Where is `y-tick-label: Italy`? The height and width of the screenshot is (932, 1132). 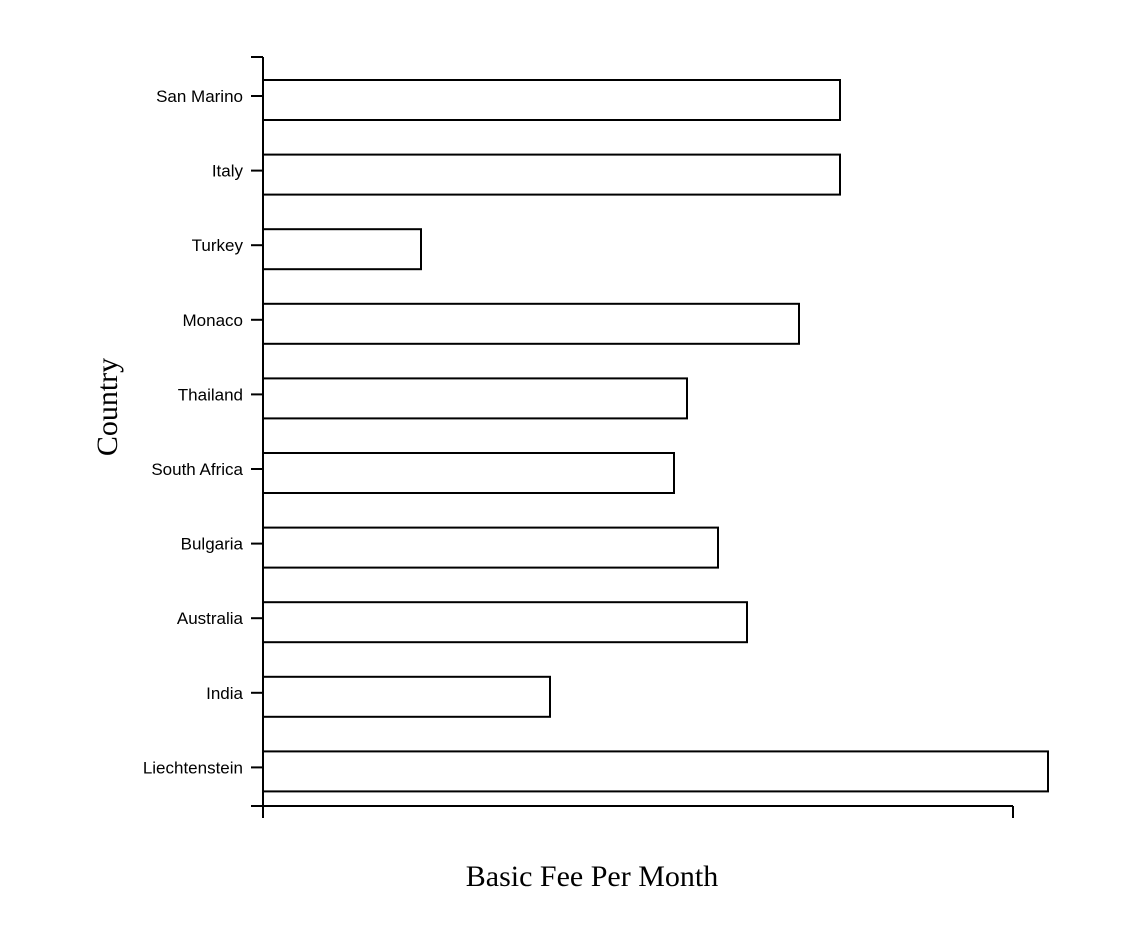 y-tick-label: Italy is located at coordinates (228, 171).